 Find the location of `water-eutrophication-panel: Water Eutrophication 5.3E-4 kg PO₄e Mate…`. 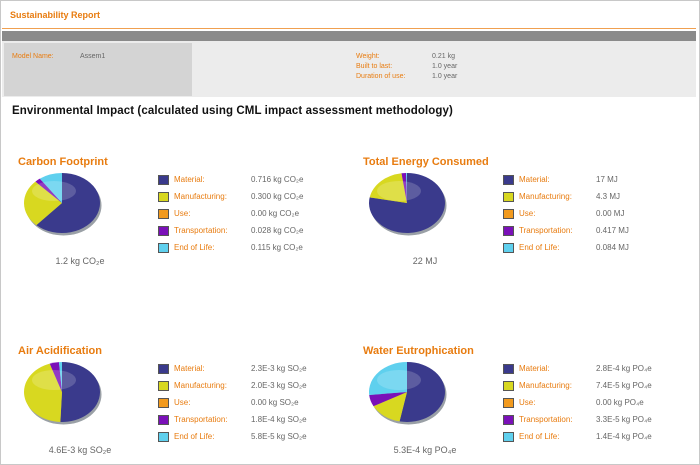

water-eutrophication-panel: Water Eutrophication 5.3E-4 kg PO₄e Mate… is located at coordinates (531, 405).